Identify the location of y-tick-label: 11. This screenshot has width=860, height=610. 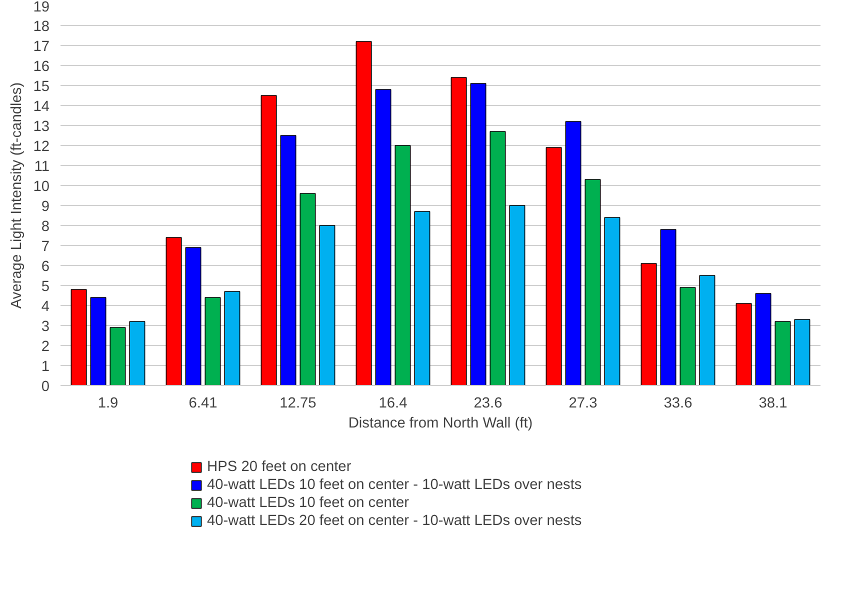
(42, 167).